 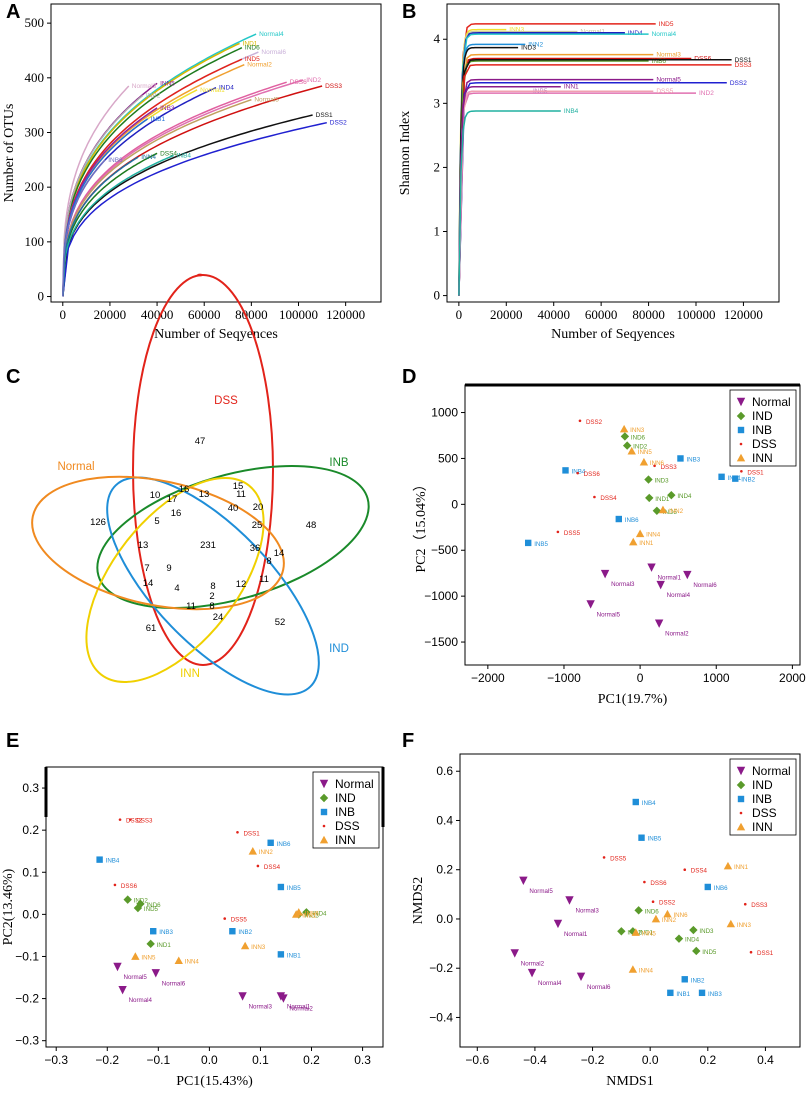 I want to click on venn-count: 25, so click(x=257, y=525).